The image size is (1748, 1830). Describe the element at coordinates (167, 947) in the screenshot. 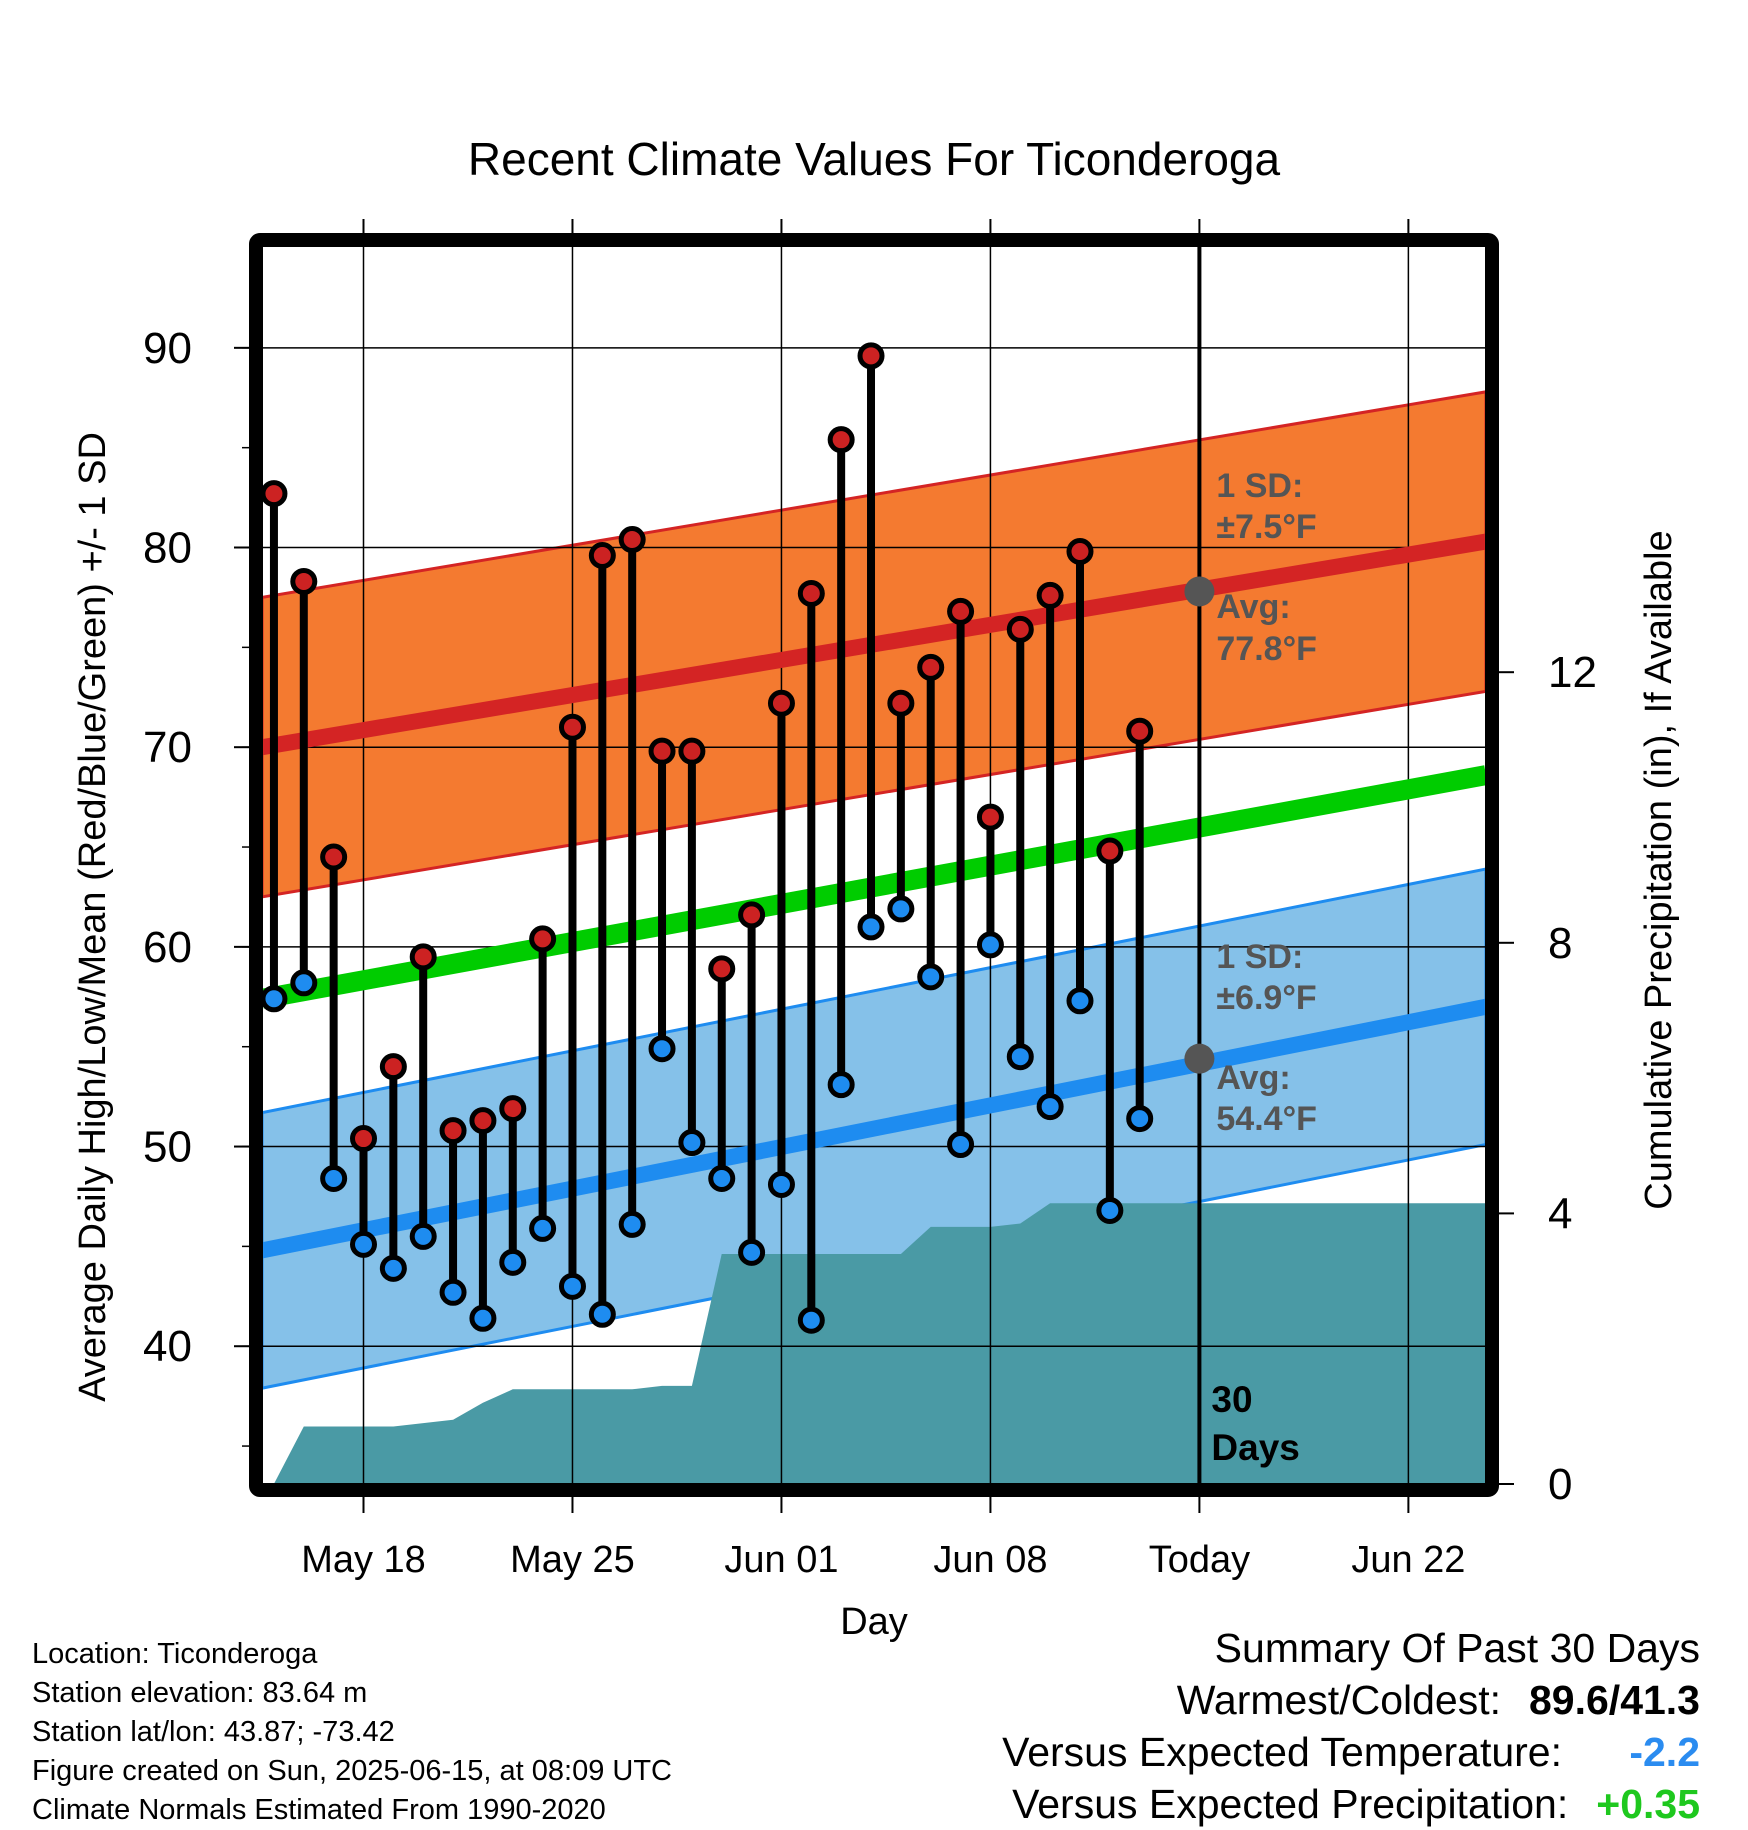

I see `y-tick-label: 60` at that location.